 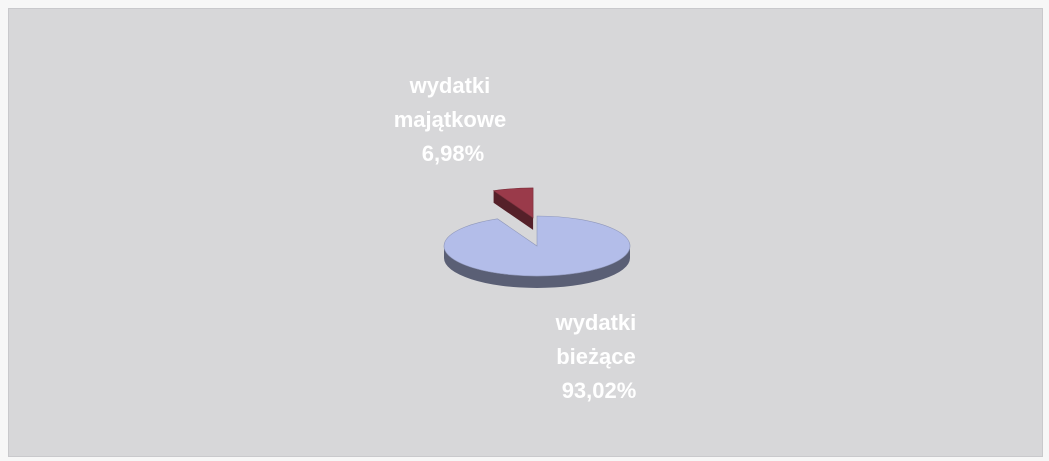 I want to click on slice-value-label: 93,02%, so click(x=599, y=390).